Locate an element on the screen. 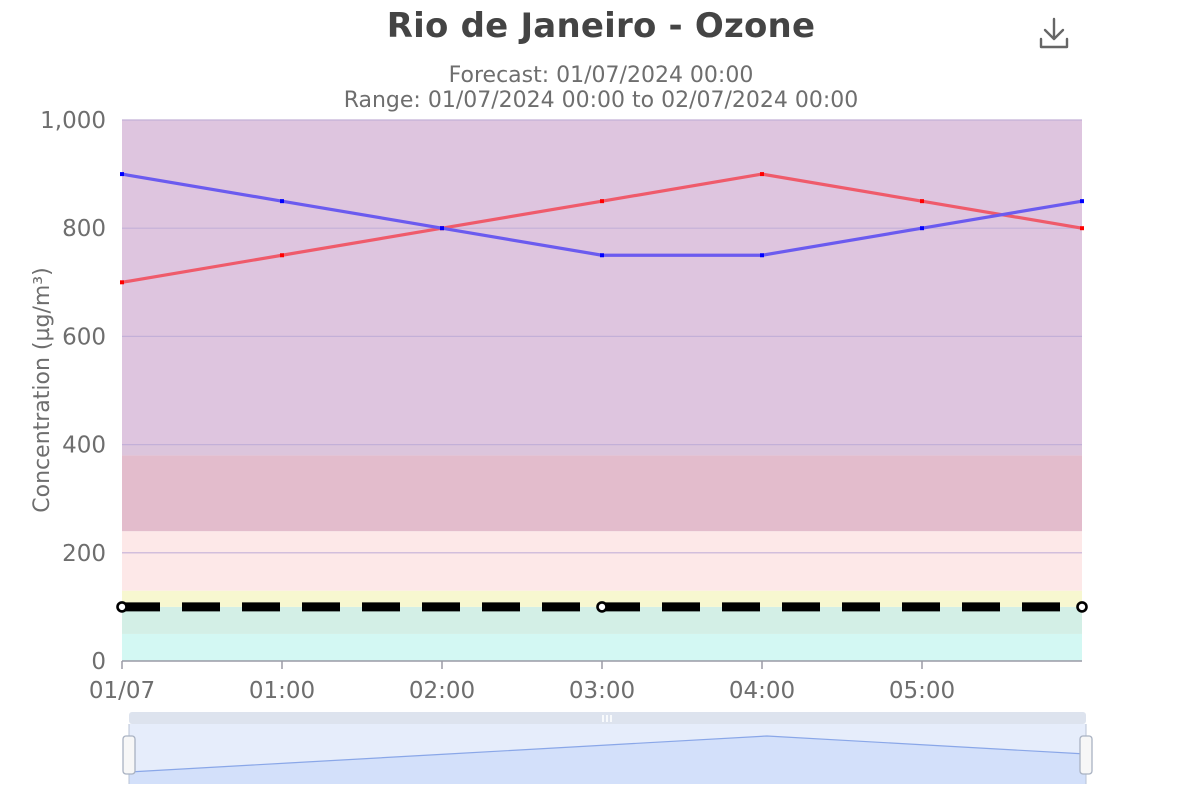  x-tick-label-1: 01:00 is located at coordinates (282, 691).